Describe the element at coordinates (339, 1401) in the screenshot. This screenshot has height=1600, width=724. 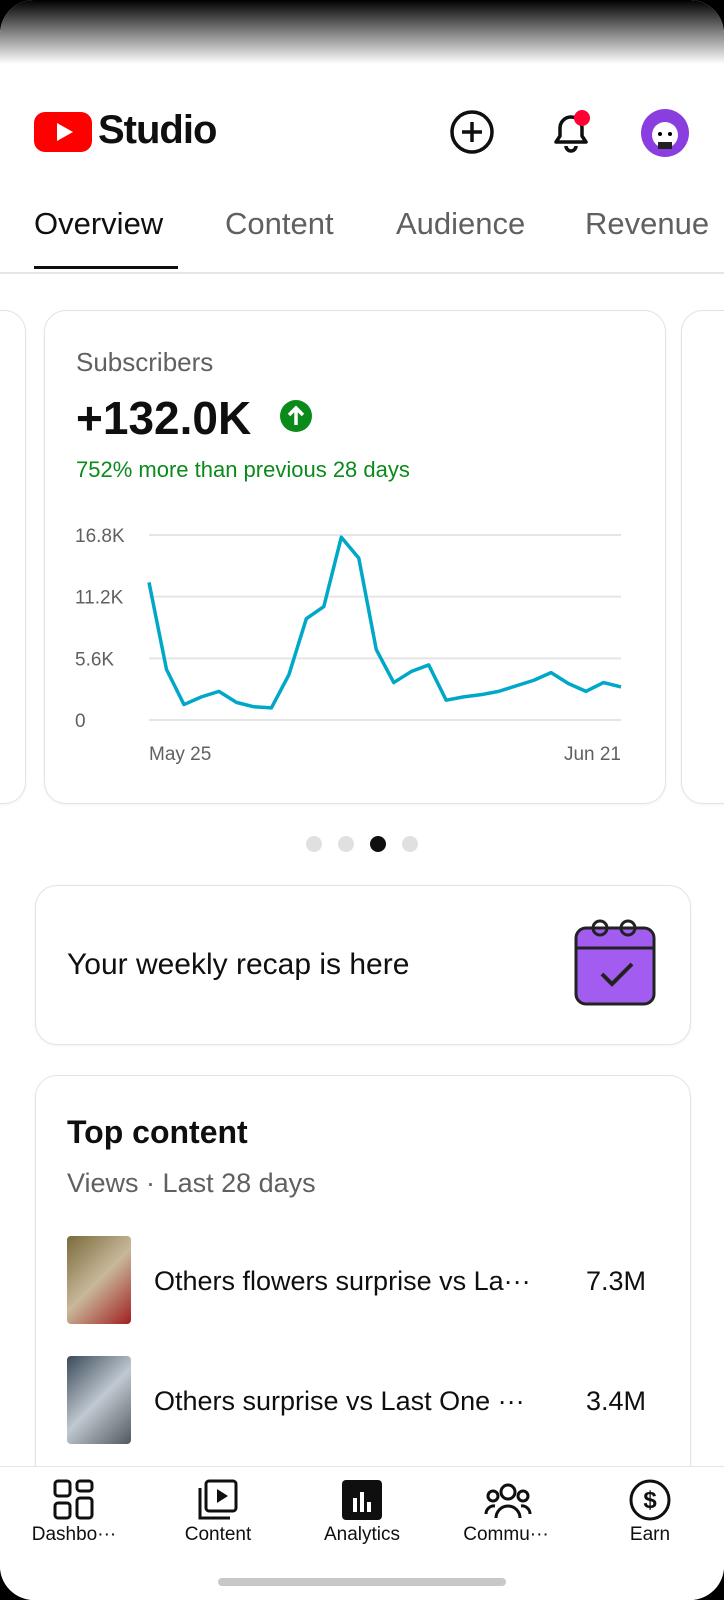
I see `video-title: Others surprise vs Last One ···` at that location.